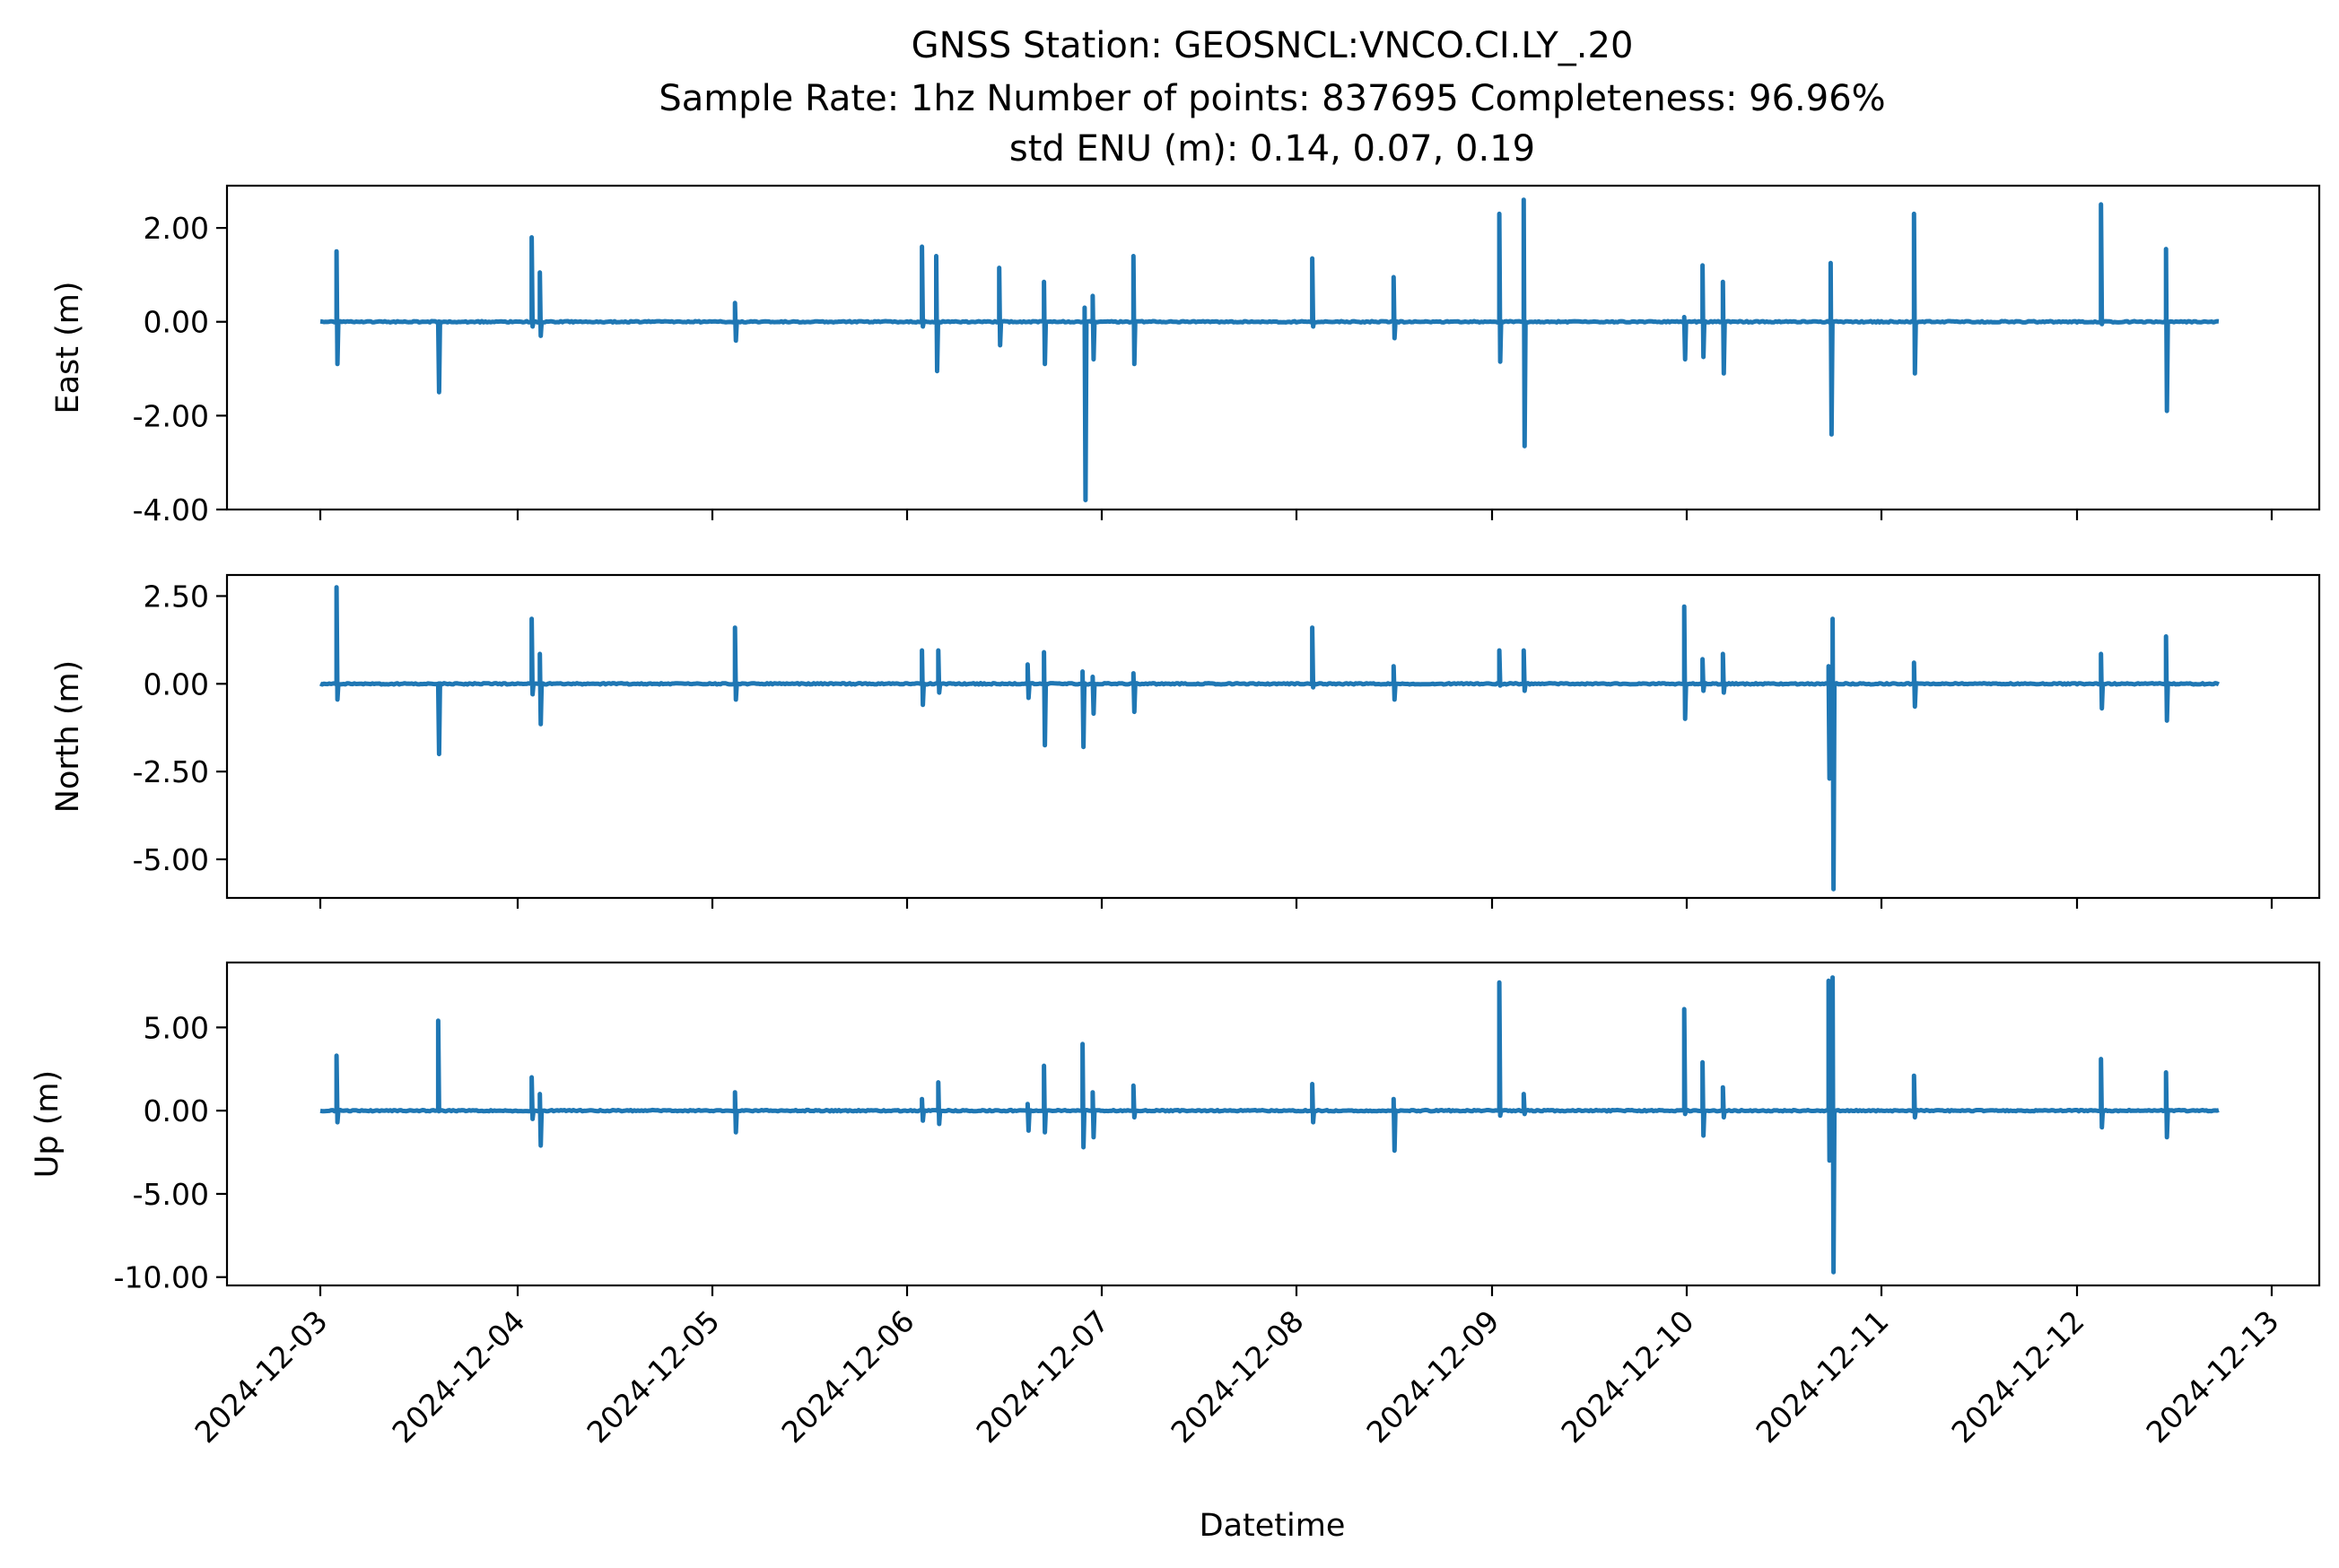  Describe the element at coordinates (171, 416) in the screenshot. I see `east-y-tick-label: -2.00` at that location.